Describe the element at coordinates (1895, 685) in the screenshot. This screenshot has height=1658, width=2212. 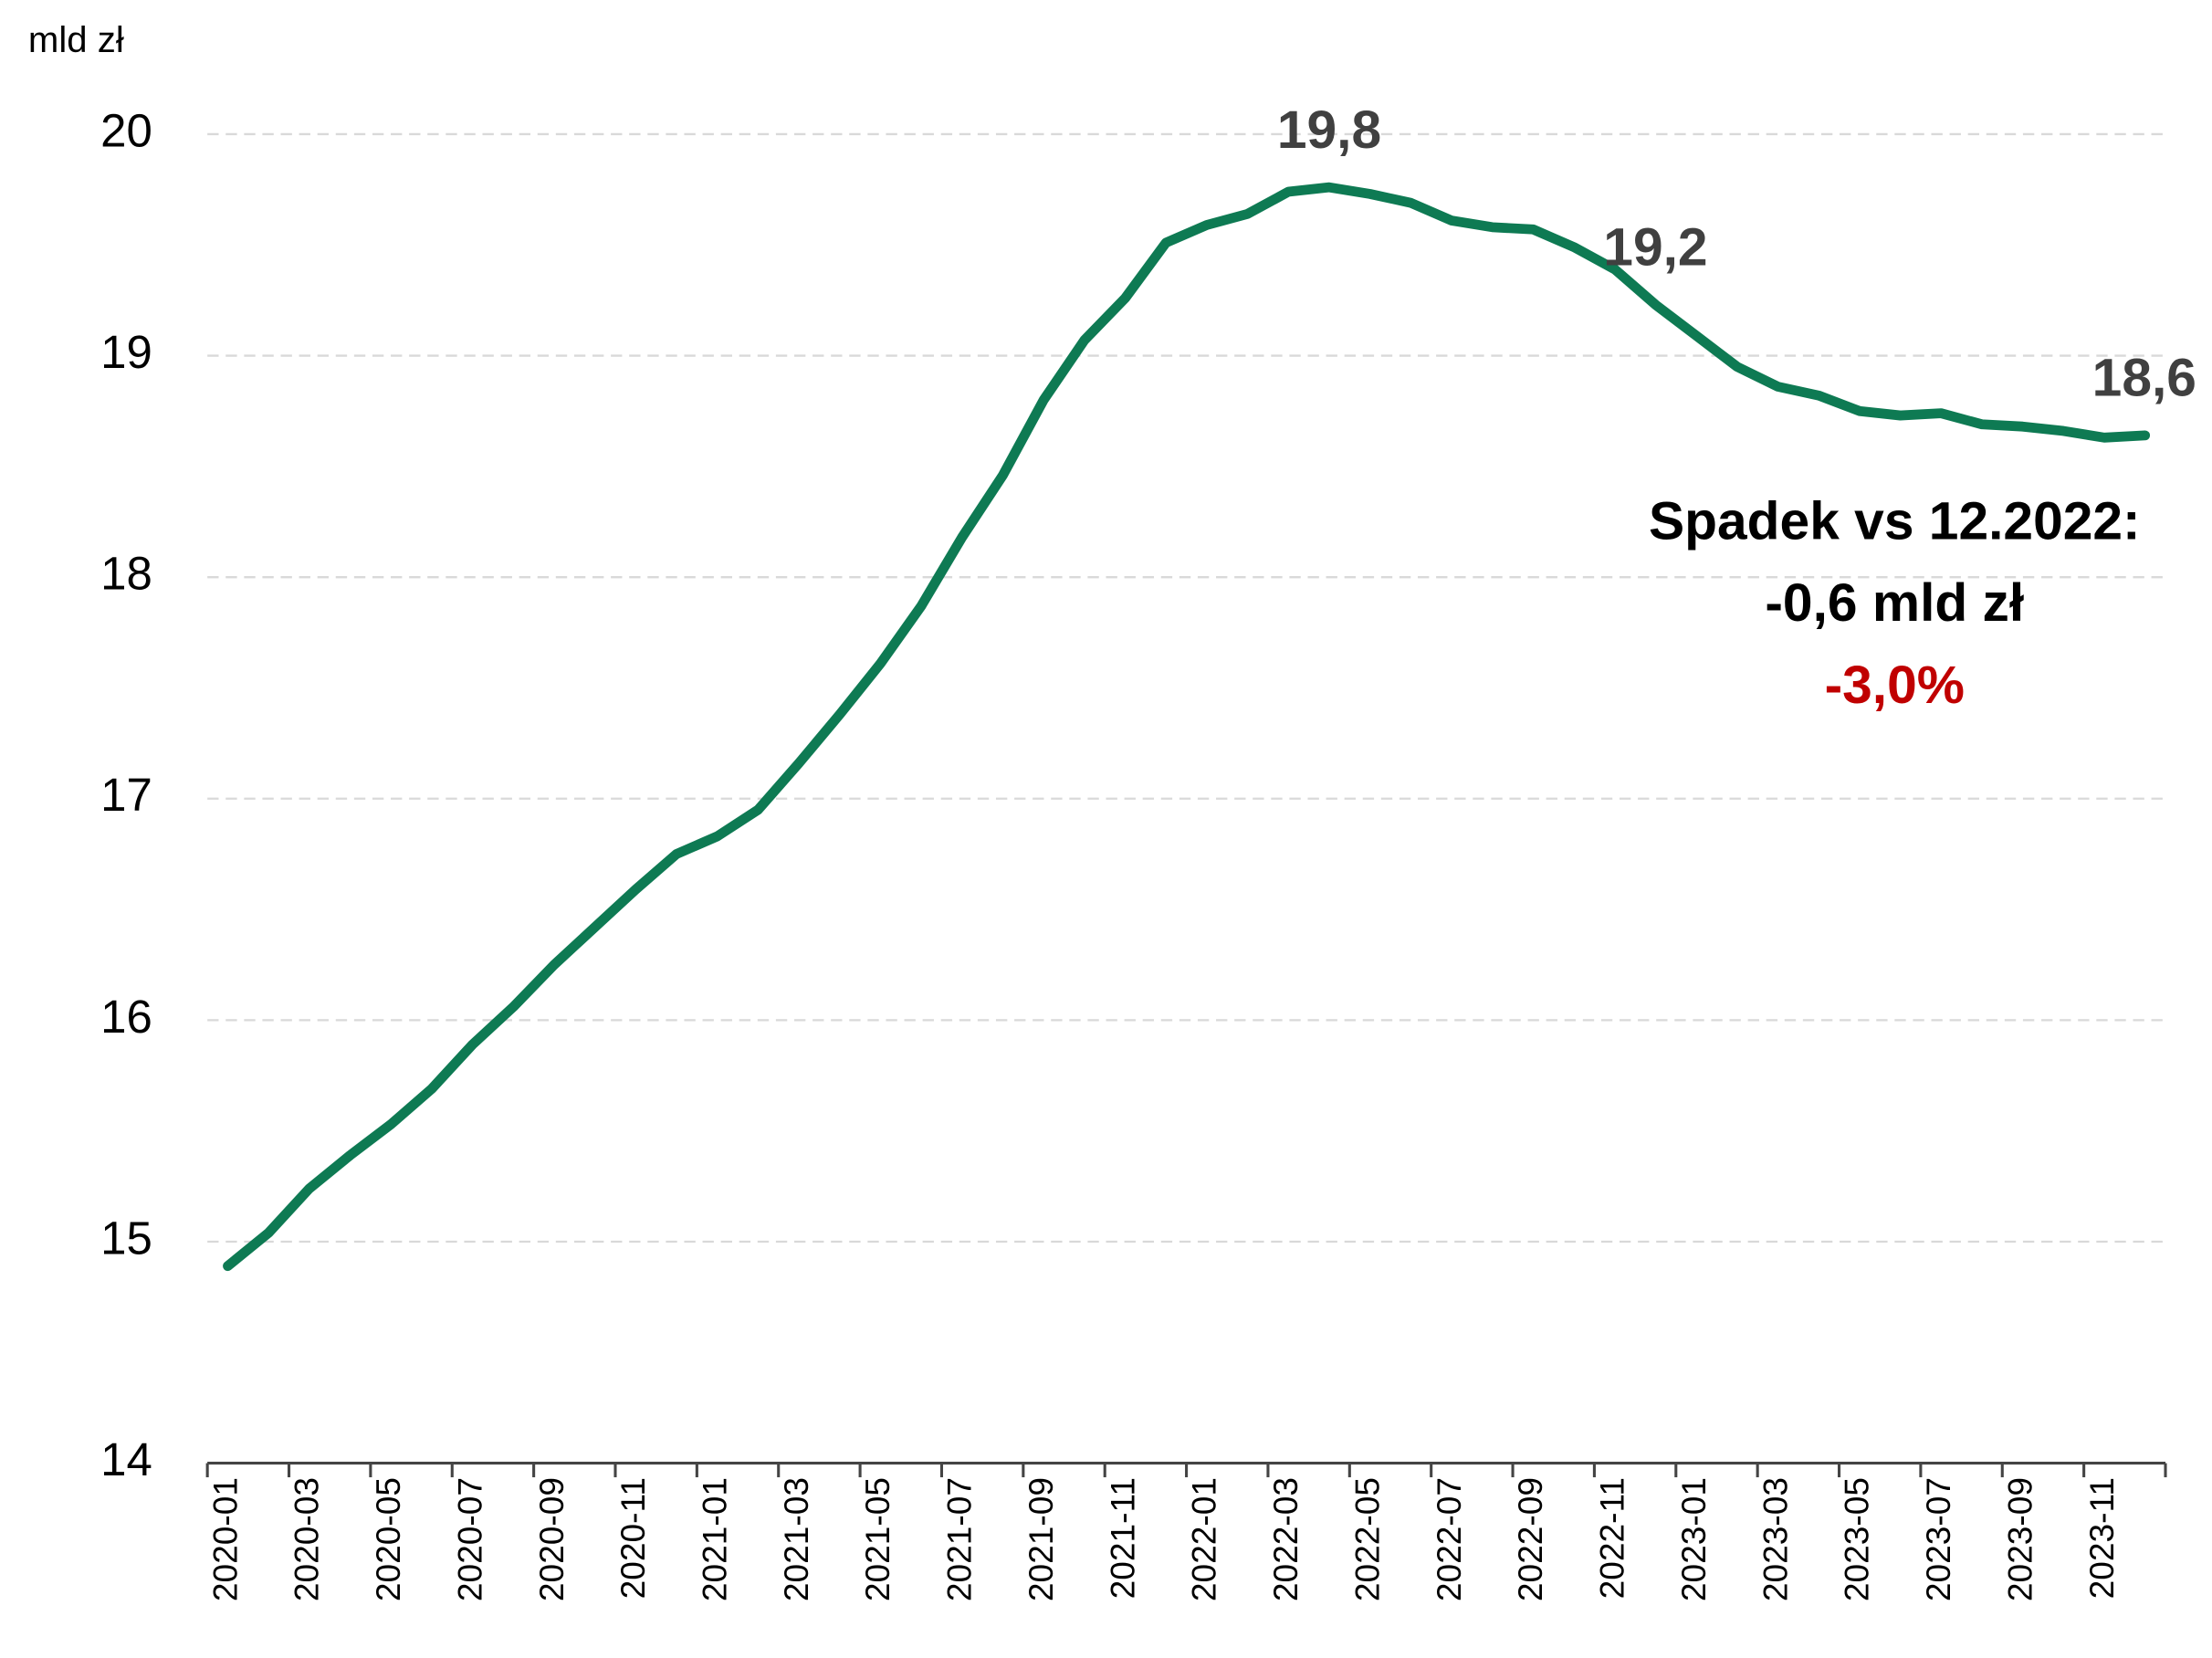
I see `annotation: -3,0%` at that location.